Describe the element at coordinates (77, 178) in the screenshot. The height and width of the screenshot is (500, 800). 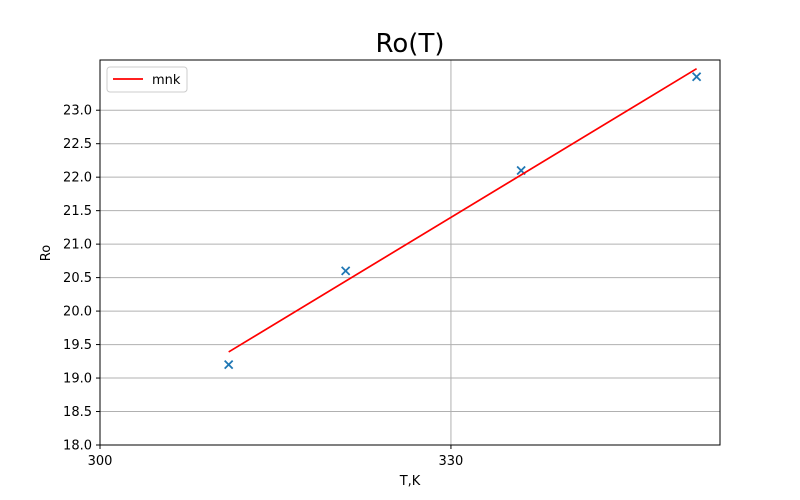
I see `y-tick-label: 22.0` at that location.